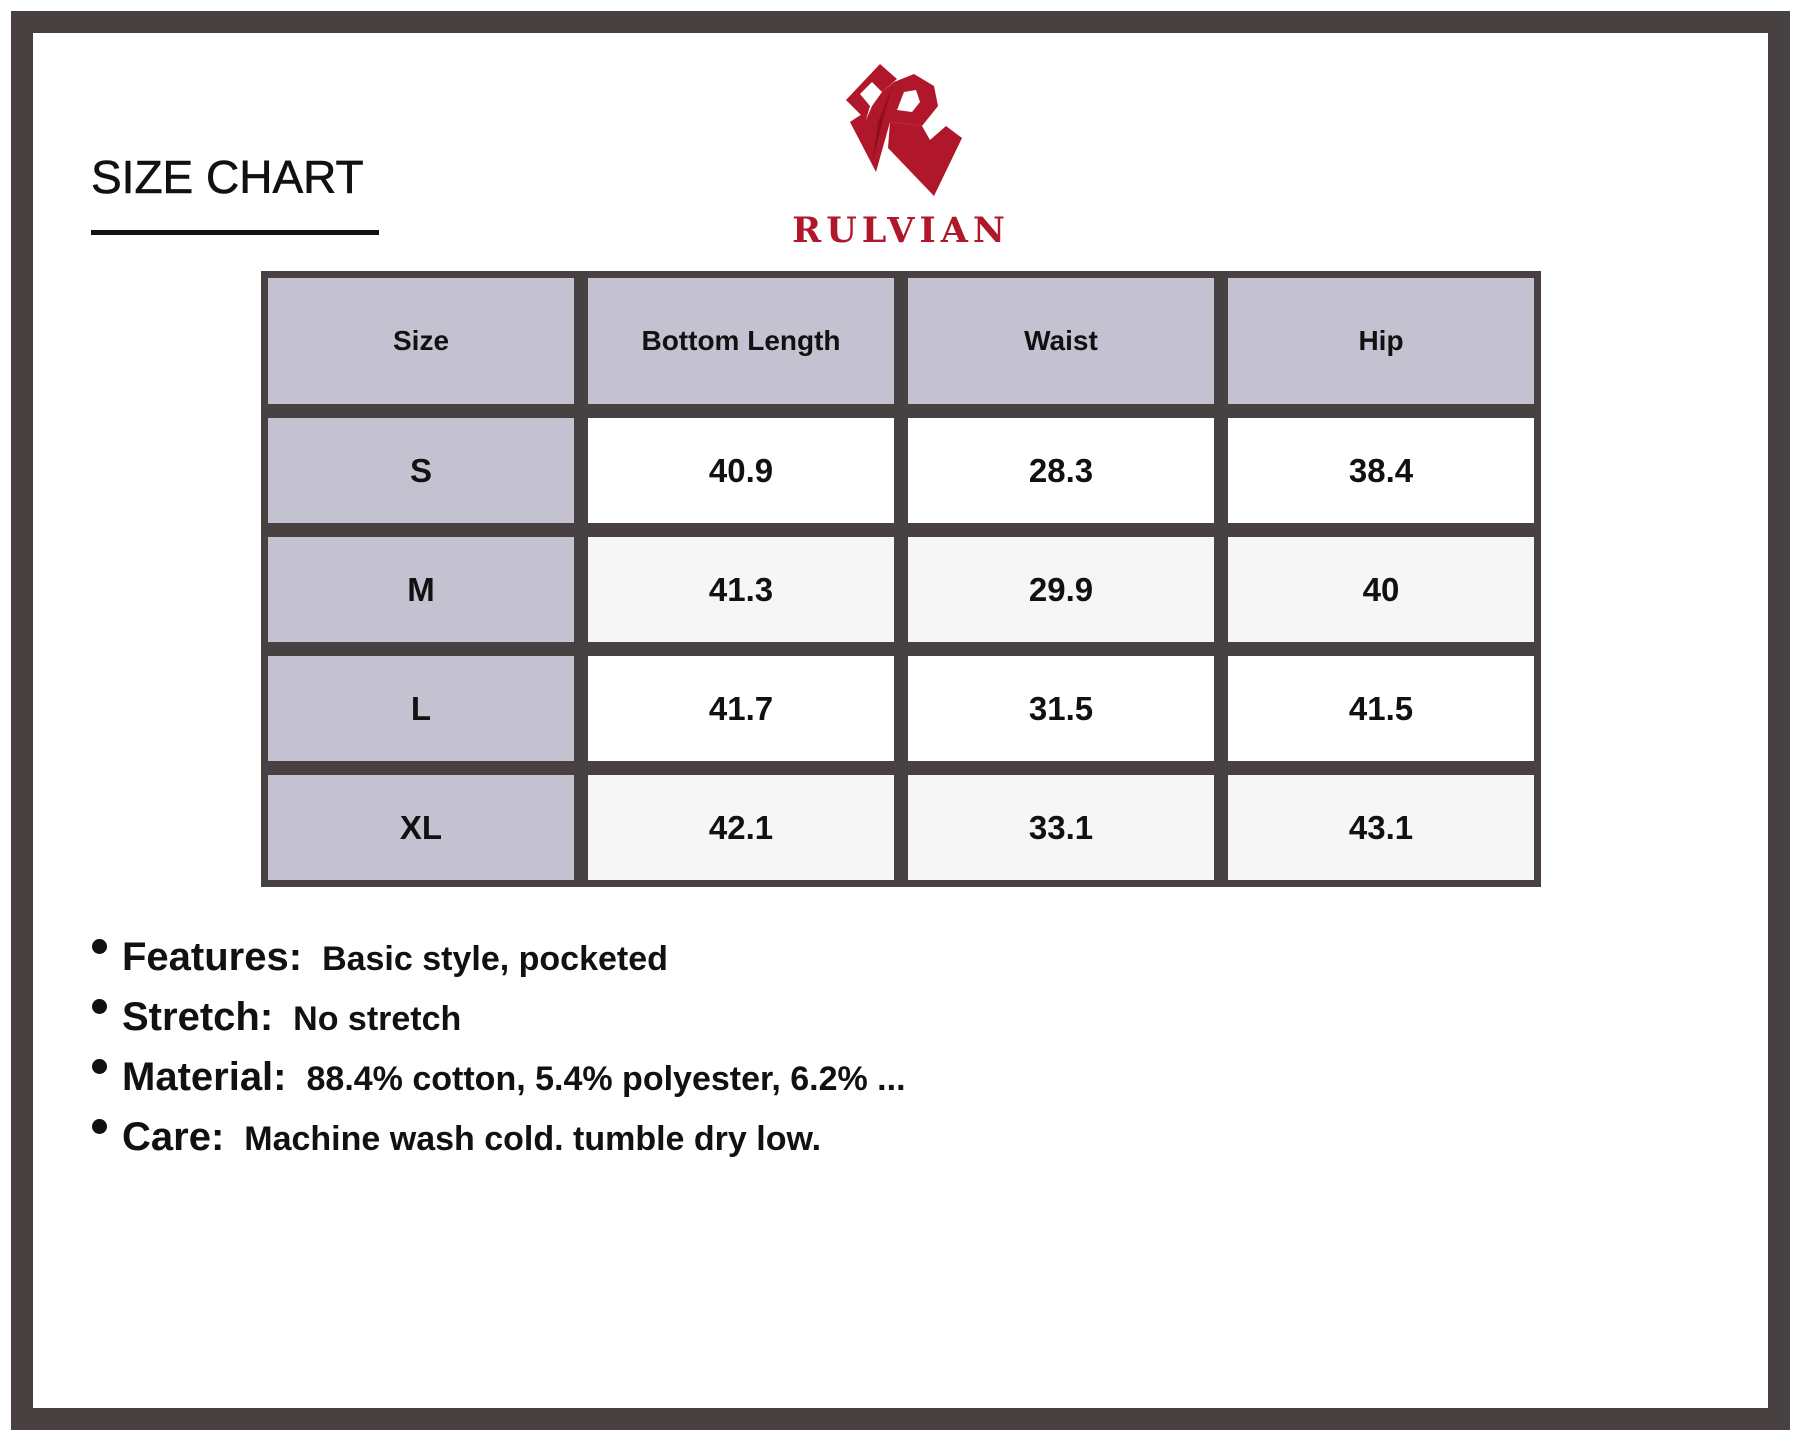 Image resolution: width=1800 pixels, height=1440 pixels. Describe the element at coordinates (904, 130) in the screenshot. I see `stylized-r-logo-icon` at that location.